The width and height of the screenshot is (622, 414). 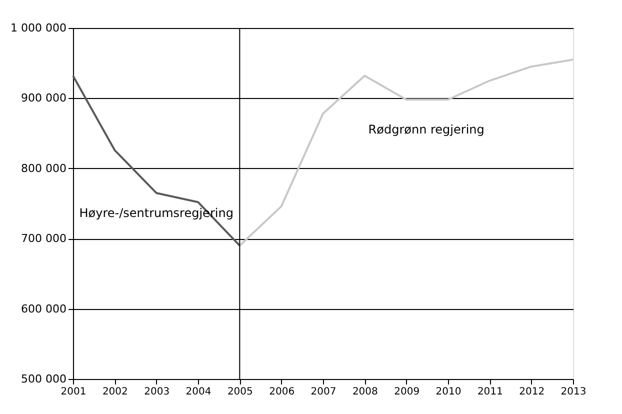 I want to click on x-tick-label: 2008, so click(x=365, y=392).